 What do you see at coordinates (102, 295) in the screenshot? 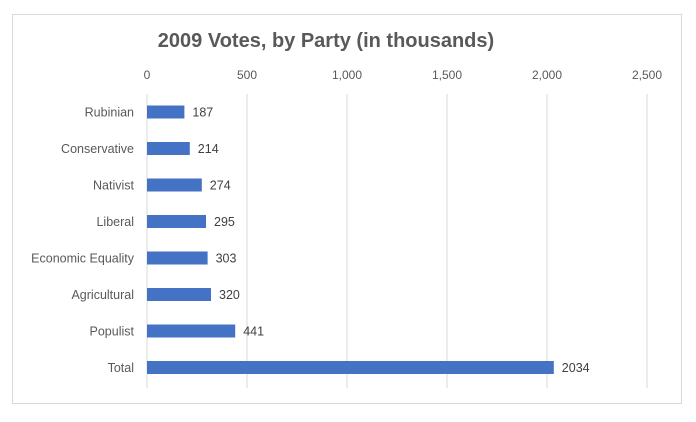
I see `category-label: Agricultural` at bounding box center [102, 295].